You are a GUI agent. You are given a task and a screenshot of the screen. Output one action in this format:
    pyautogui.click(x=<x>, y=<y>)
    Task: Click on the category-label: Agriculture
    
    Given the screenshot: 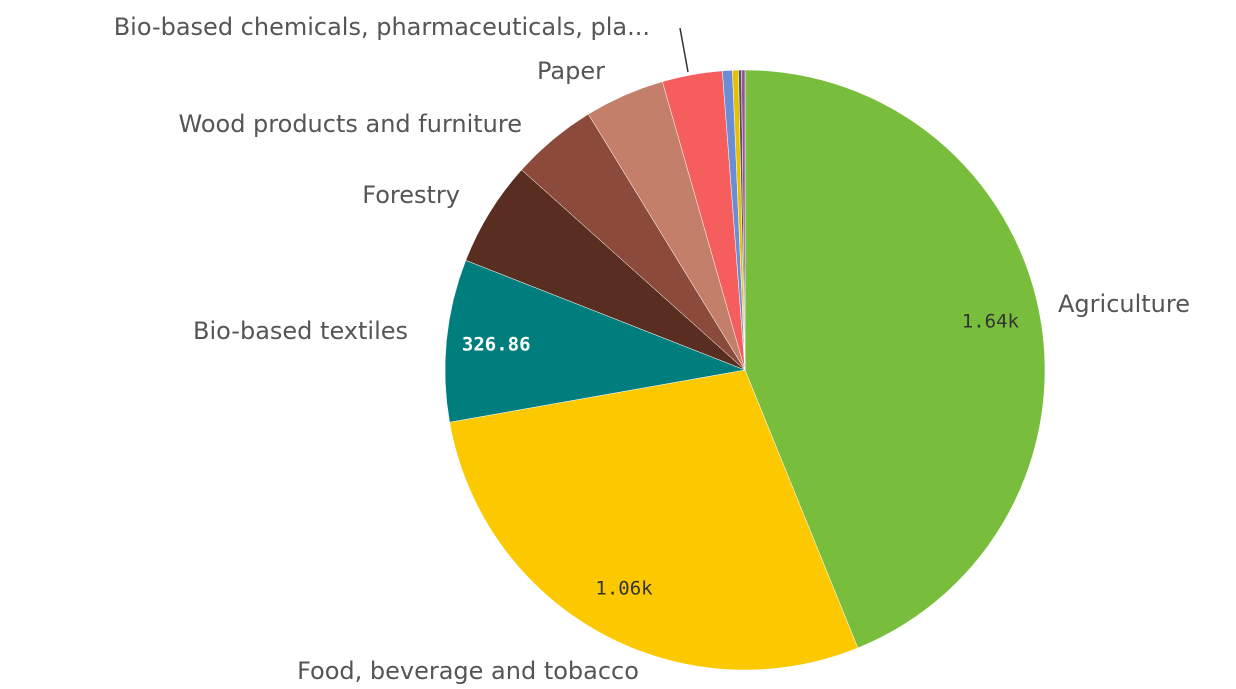 What is the action you would take?
    pyautogui.click(x=1124, y=304)
    